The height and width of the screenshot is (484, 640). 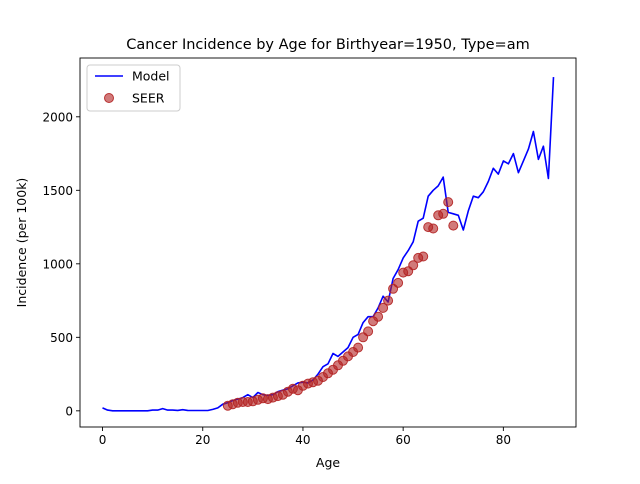 What do you see at coordinates (503, 440) in the screenshot?
I see `x-tick-label: 80` at bounding box center [503, 440].